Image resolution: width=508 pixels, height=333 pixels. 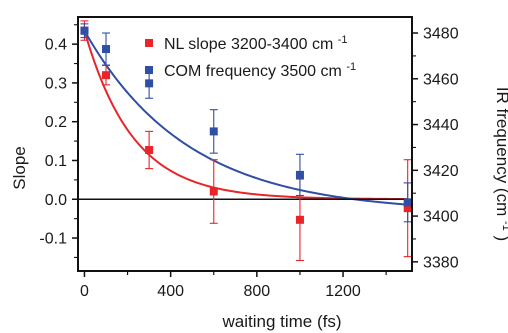 I want to click on legend-marker-nl-slope, so click(x=149, y=43).